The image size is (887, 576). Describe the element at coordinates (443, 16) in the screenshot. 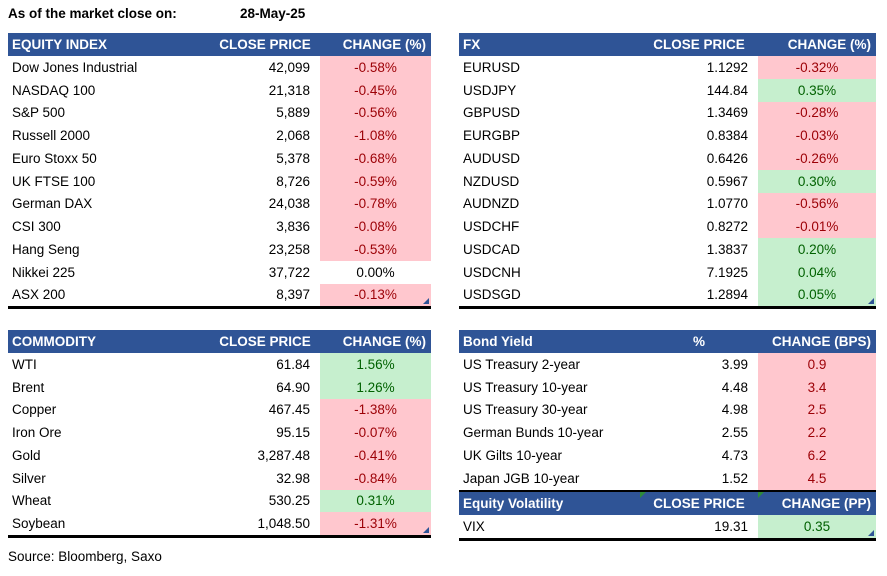

I see `title-bar: As of the market close on: 28-May-25` at that location.